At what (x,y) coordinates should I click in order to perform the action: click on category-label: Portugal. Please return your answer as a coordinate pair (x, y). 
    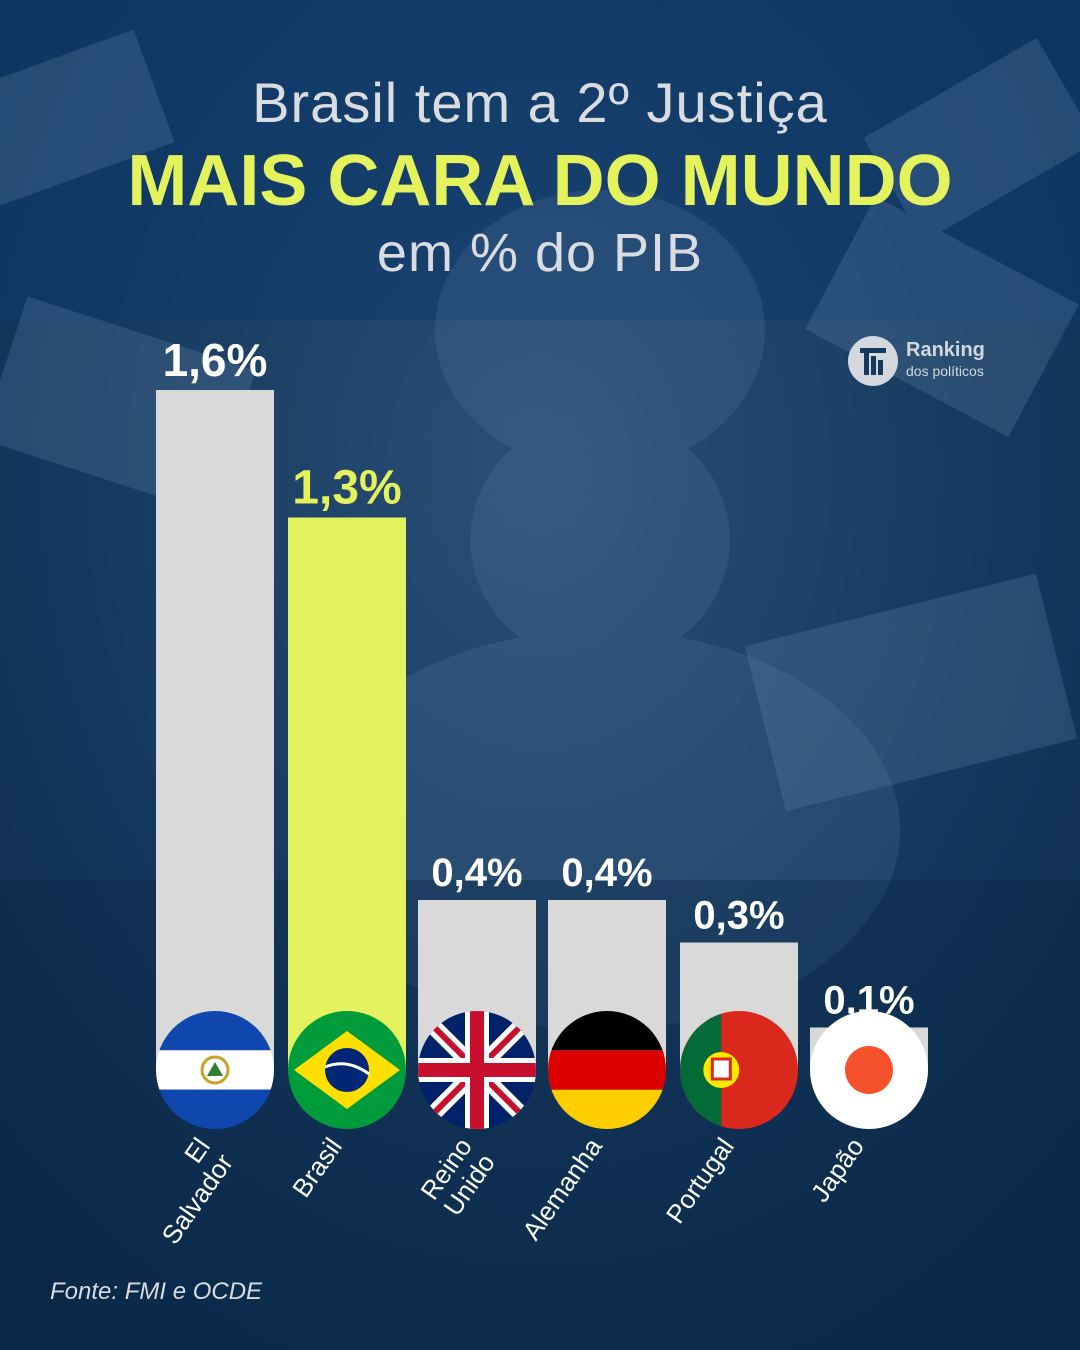
    Looking at the image, I should click on (700, 1180).